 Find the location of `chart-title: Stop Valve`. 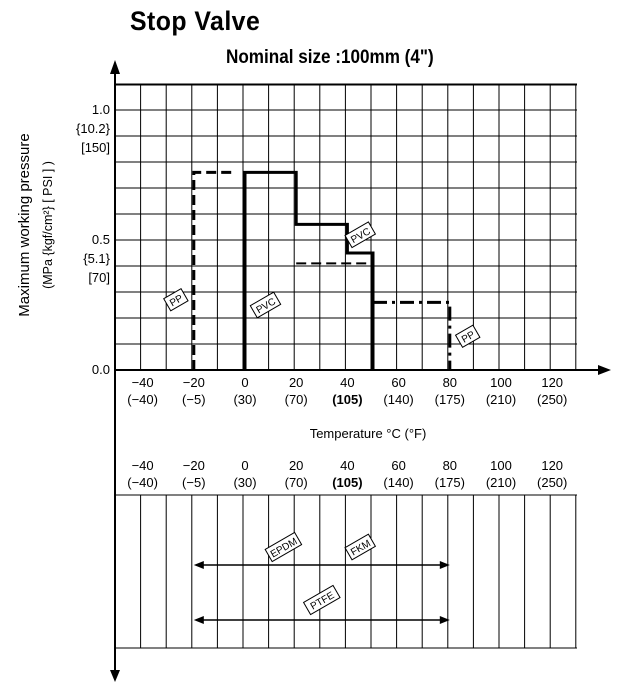

chart-title: Stop Valve is located at coordinates (195, 21).